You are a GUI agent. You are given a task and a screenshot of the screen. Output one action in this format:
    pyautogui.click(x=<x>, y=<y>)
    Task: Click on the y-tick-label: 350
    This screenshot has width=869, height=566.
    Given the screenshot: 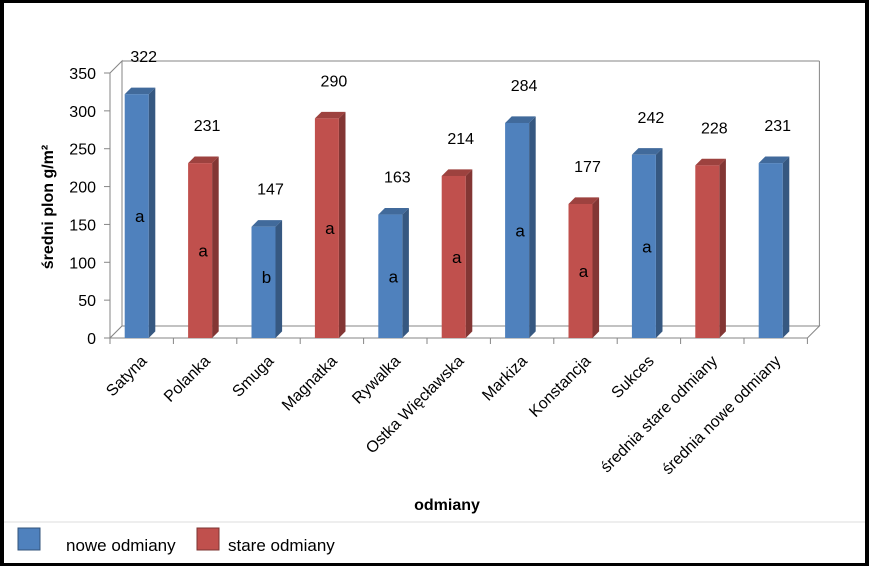 What is the action you would take?
    pyautogui.click(x=82, y=74)
    